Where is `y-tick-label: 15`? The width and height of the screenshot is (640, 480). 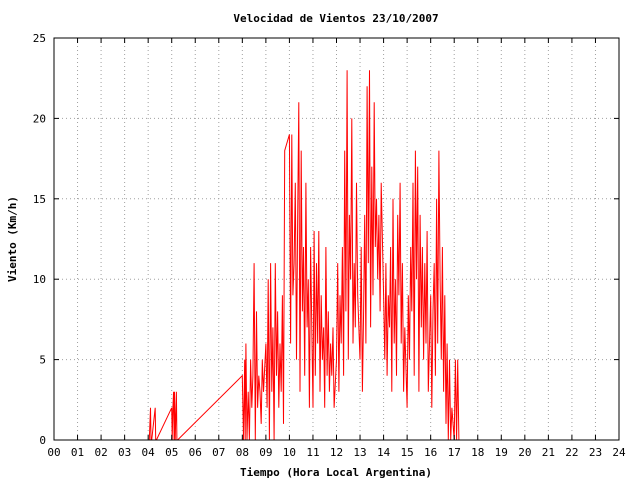
y-tick-label: 15 is located at coordinates (39, 199).